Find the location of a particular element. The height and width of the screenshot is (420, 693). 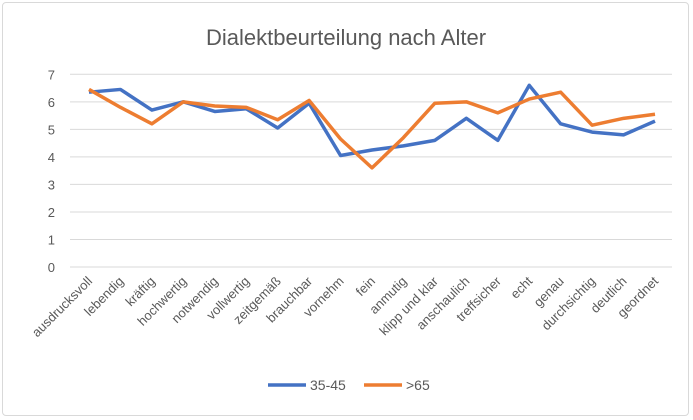

chart-title: Dialektbeurteilung nach Alter is located at coordinates (346, 37).